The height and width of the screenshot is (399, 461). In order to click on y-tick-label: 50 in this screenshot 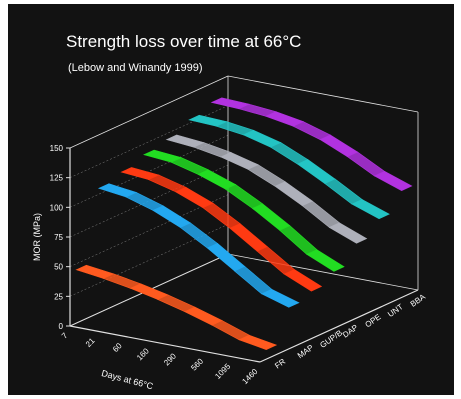, I will do `click(58, 267)`.